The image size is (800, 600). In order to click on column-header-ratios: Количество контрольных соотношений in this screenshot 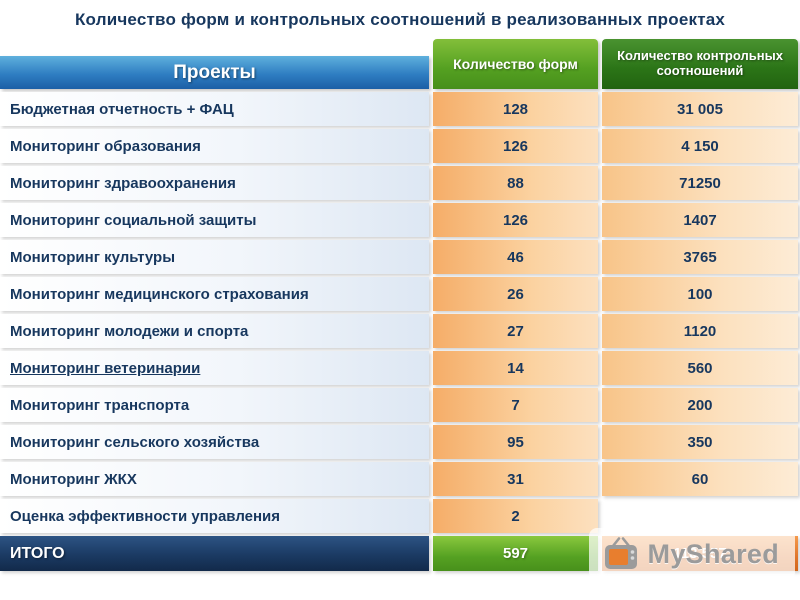, I will do `click(700, 64)`.